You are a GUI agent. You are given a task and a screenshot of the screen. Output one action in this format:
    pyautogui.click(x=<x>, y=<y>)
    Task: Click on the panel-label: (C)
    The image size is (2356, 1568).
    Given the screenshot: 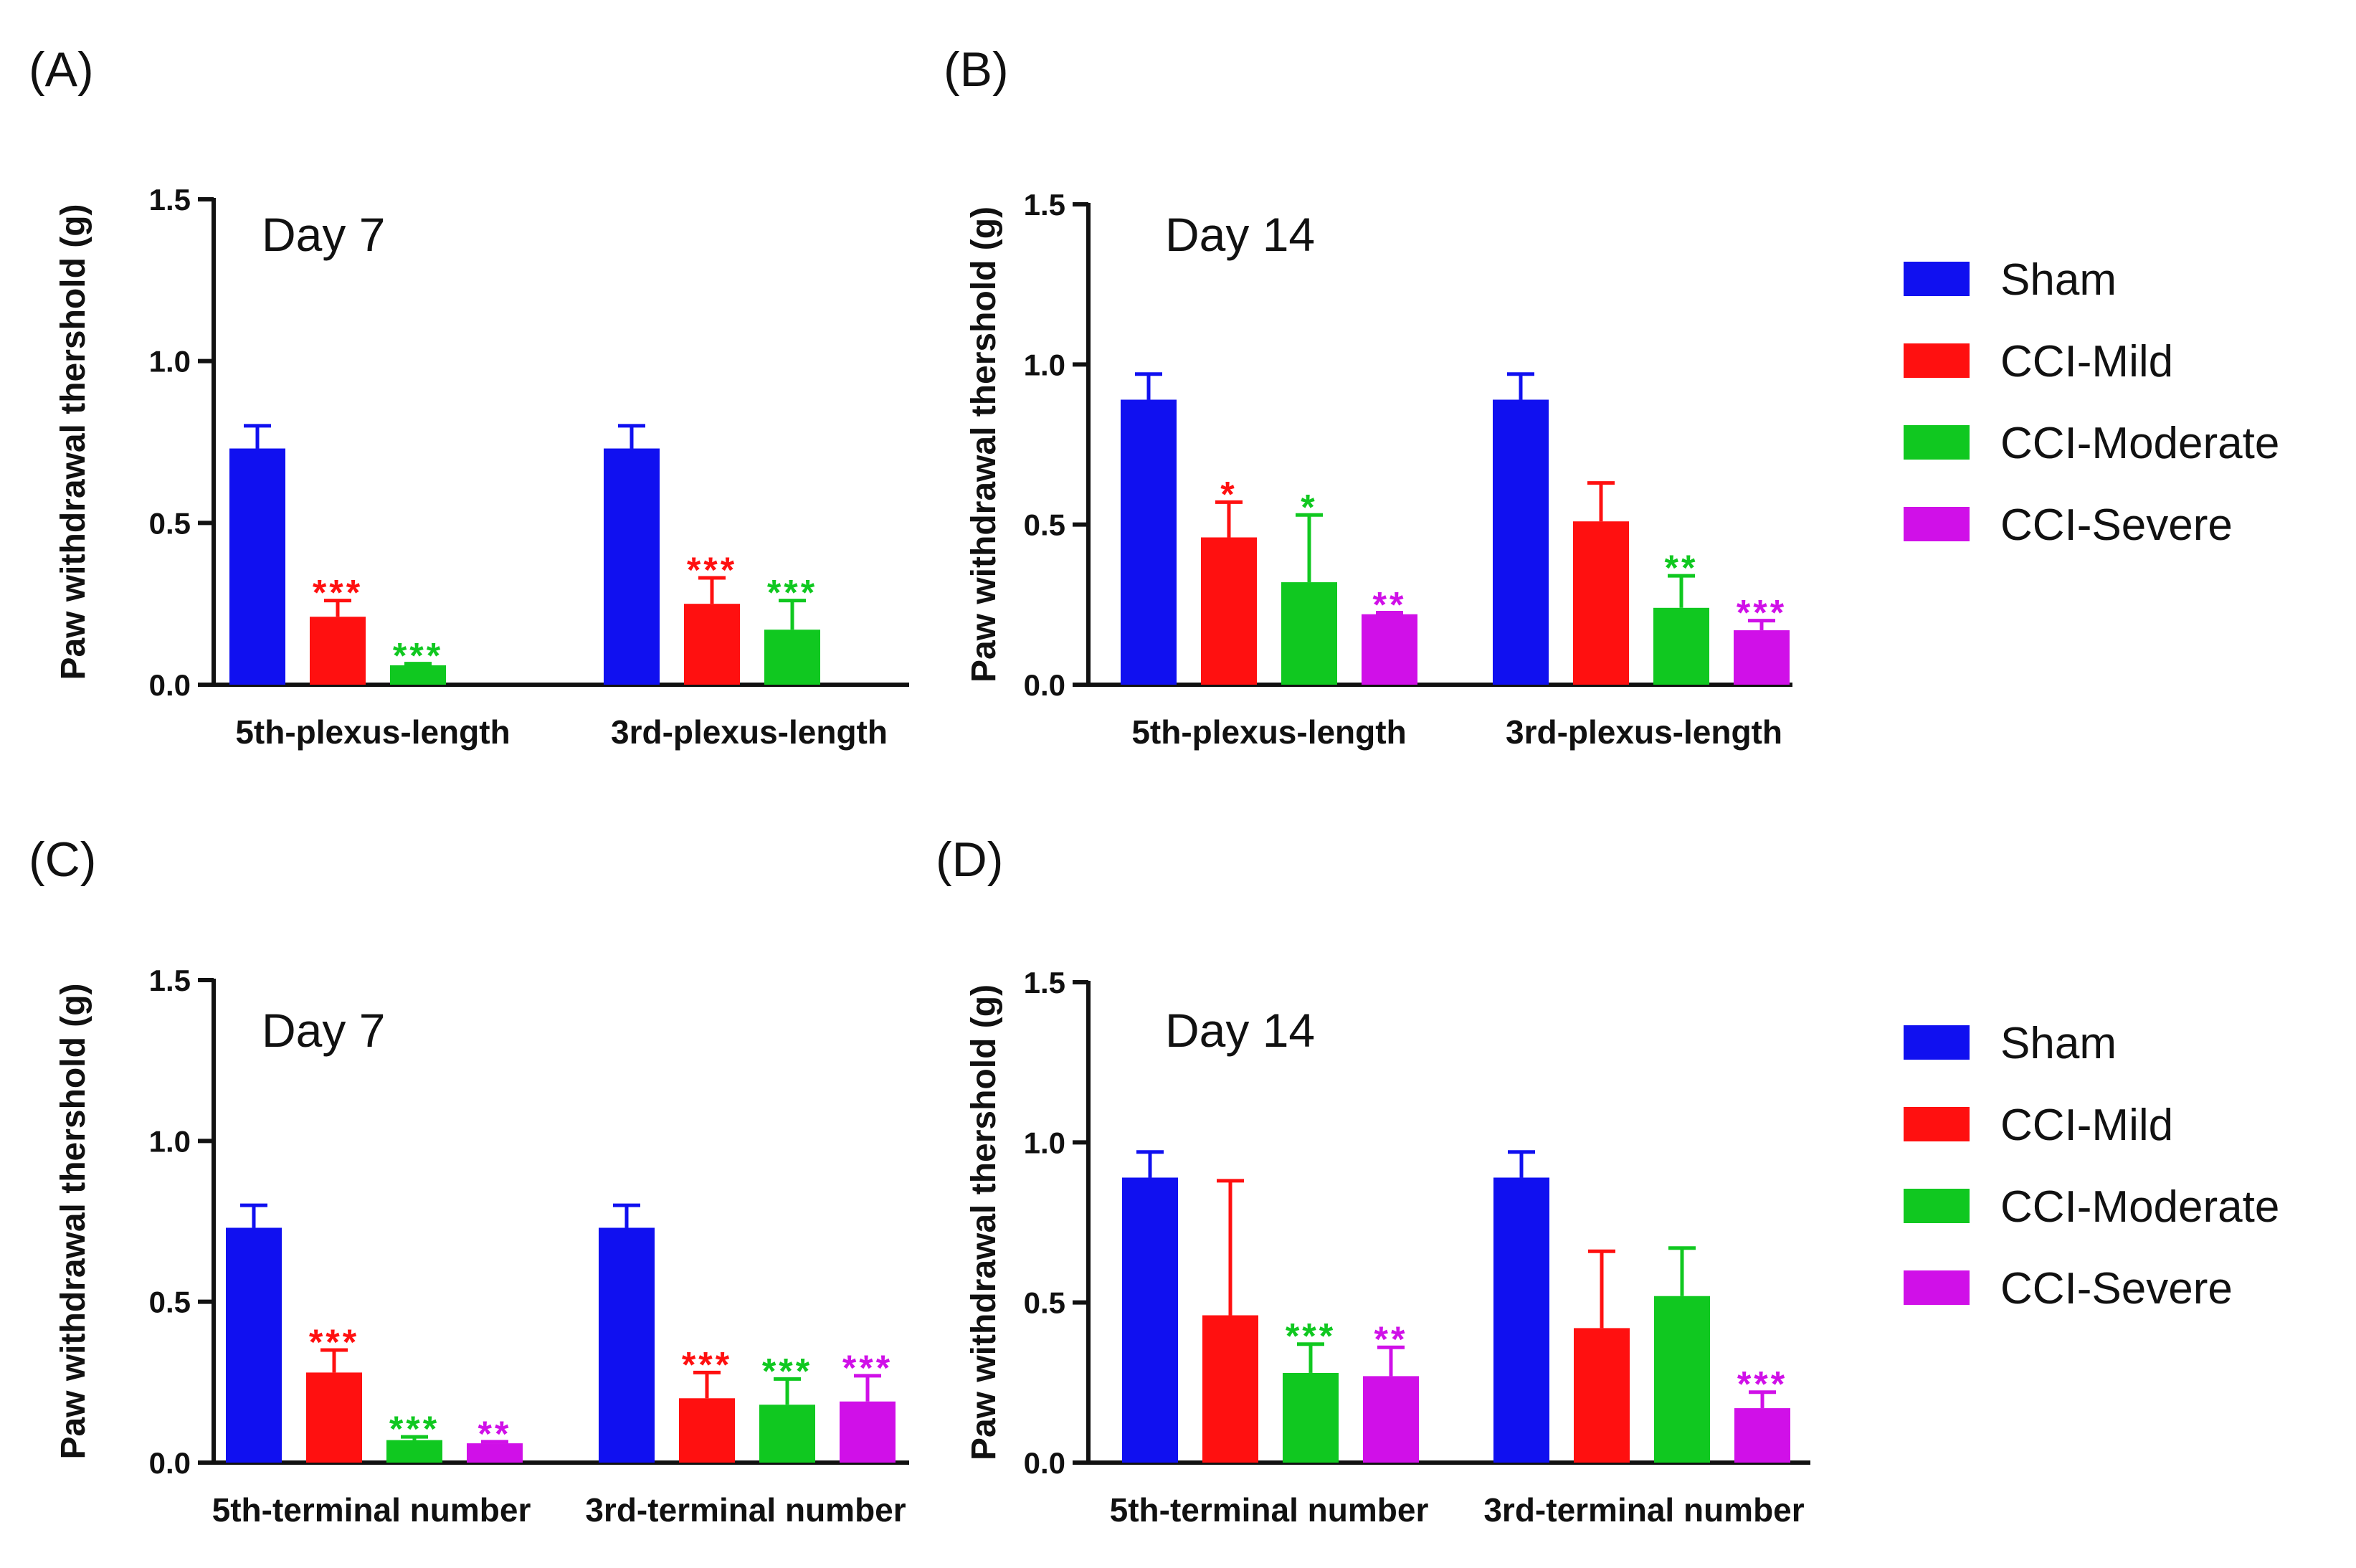 What is the action you would take?
    pyautogui.click(x=62, y=859)
    